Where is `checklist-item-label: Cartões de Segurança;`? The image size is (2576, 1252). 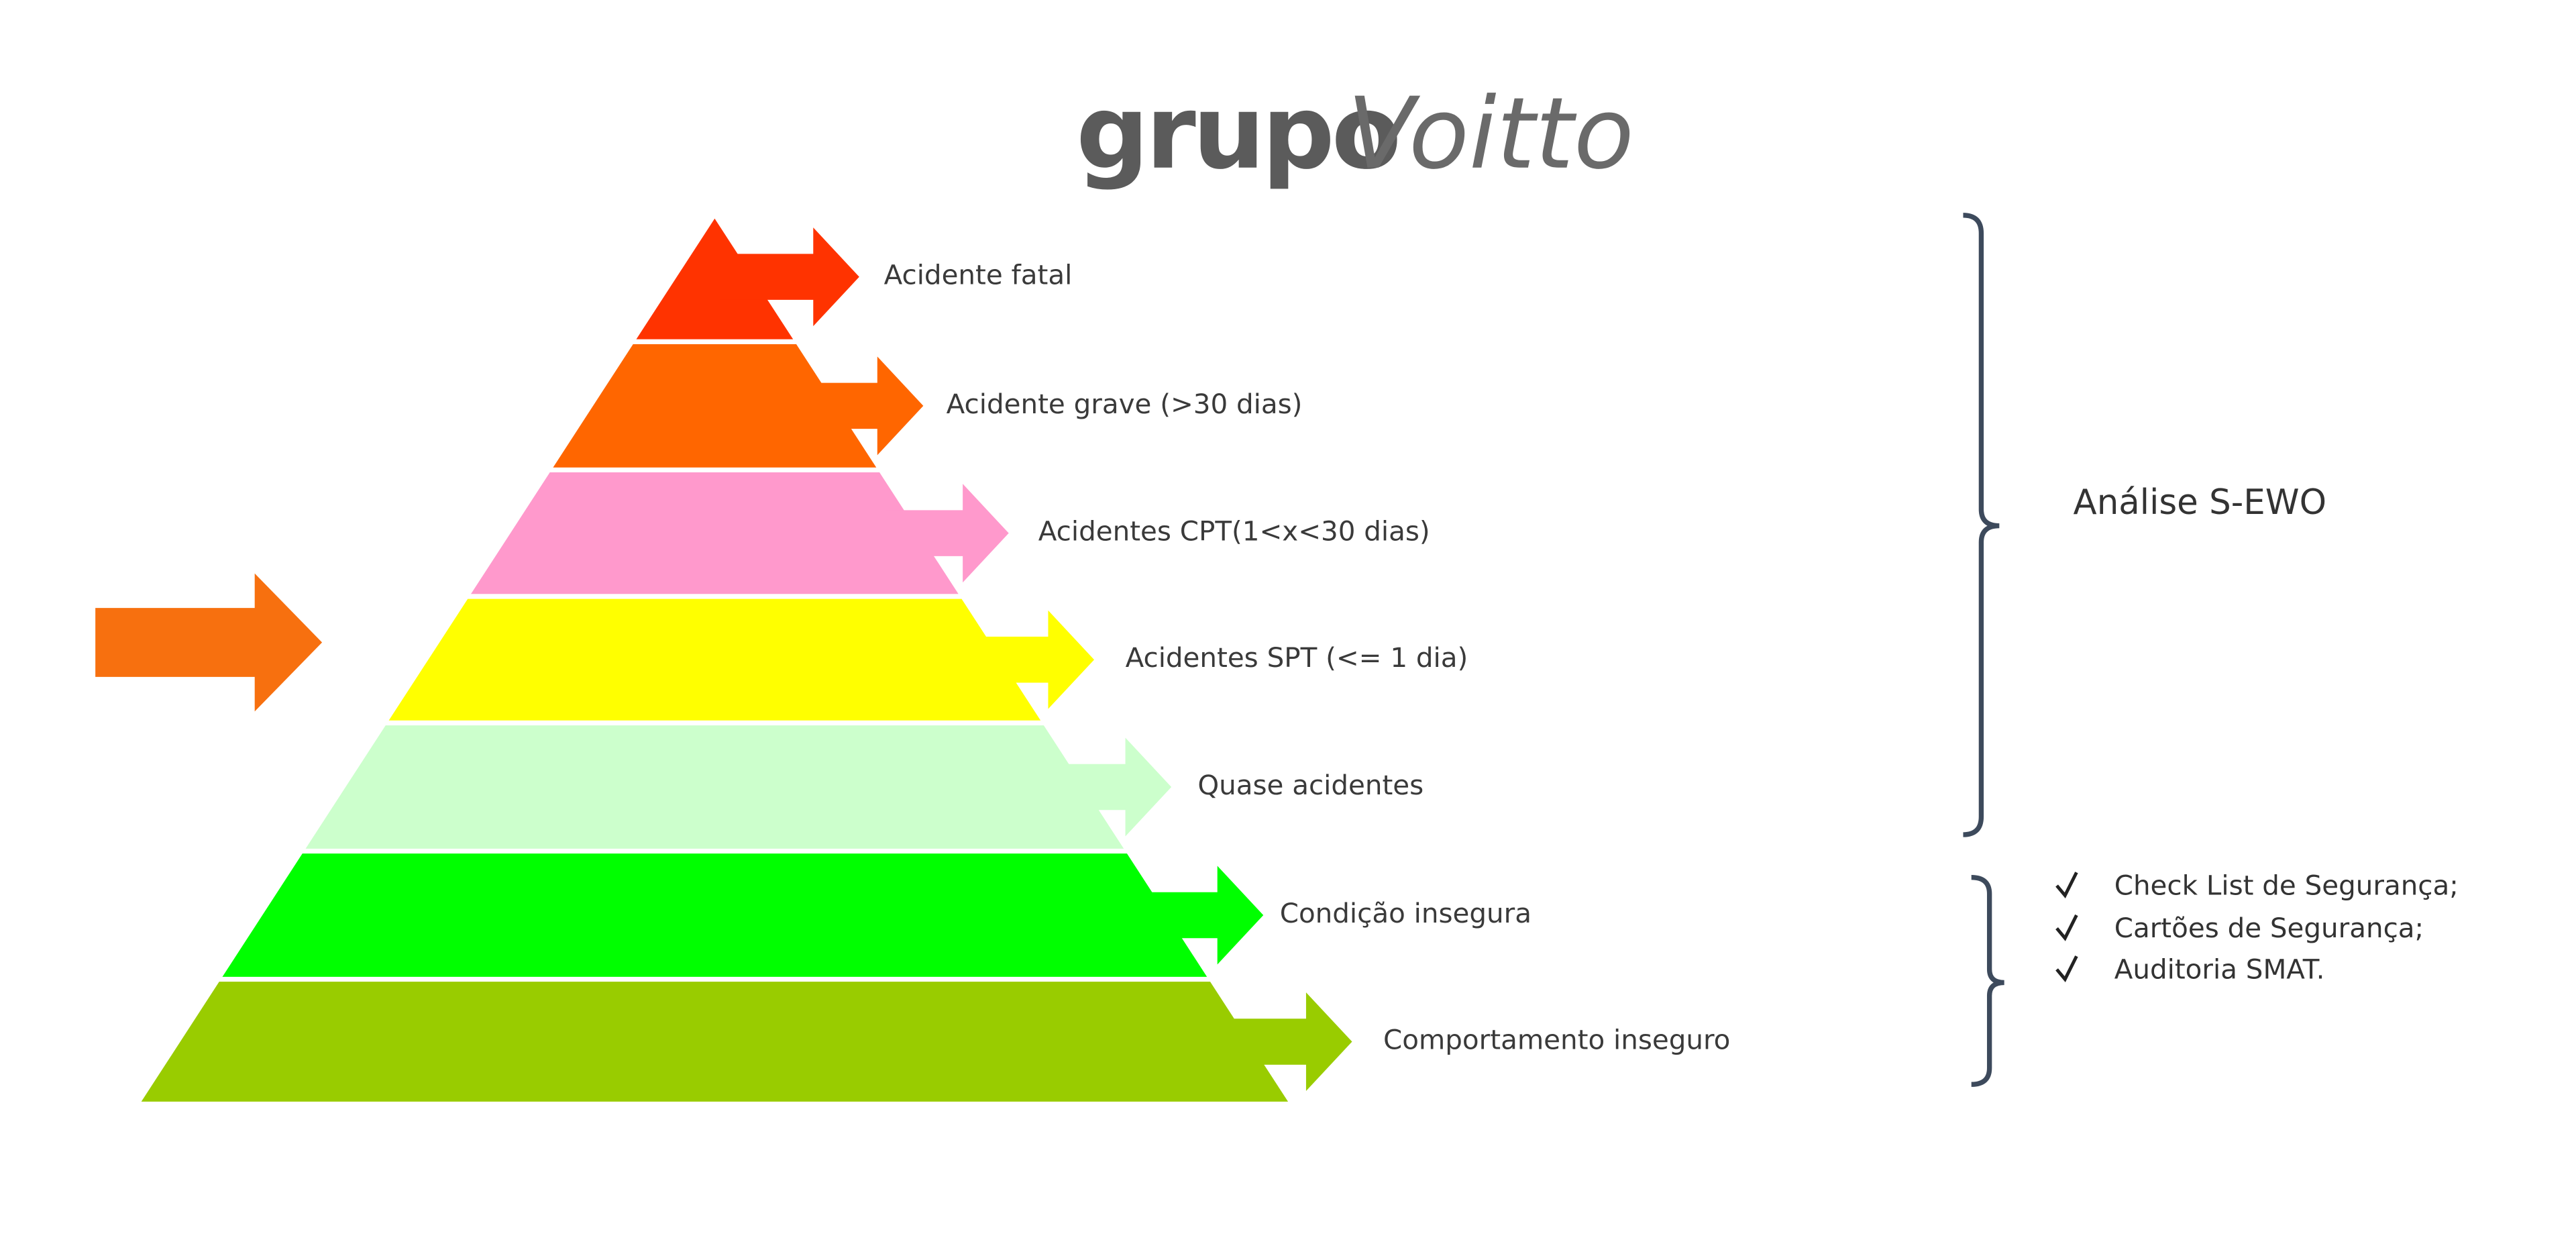 checklist-item-label: Cartões de Segurança; is located at coordinates (2269, 928).